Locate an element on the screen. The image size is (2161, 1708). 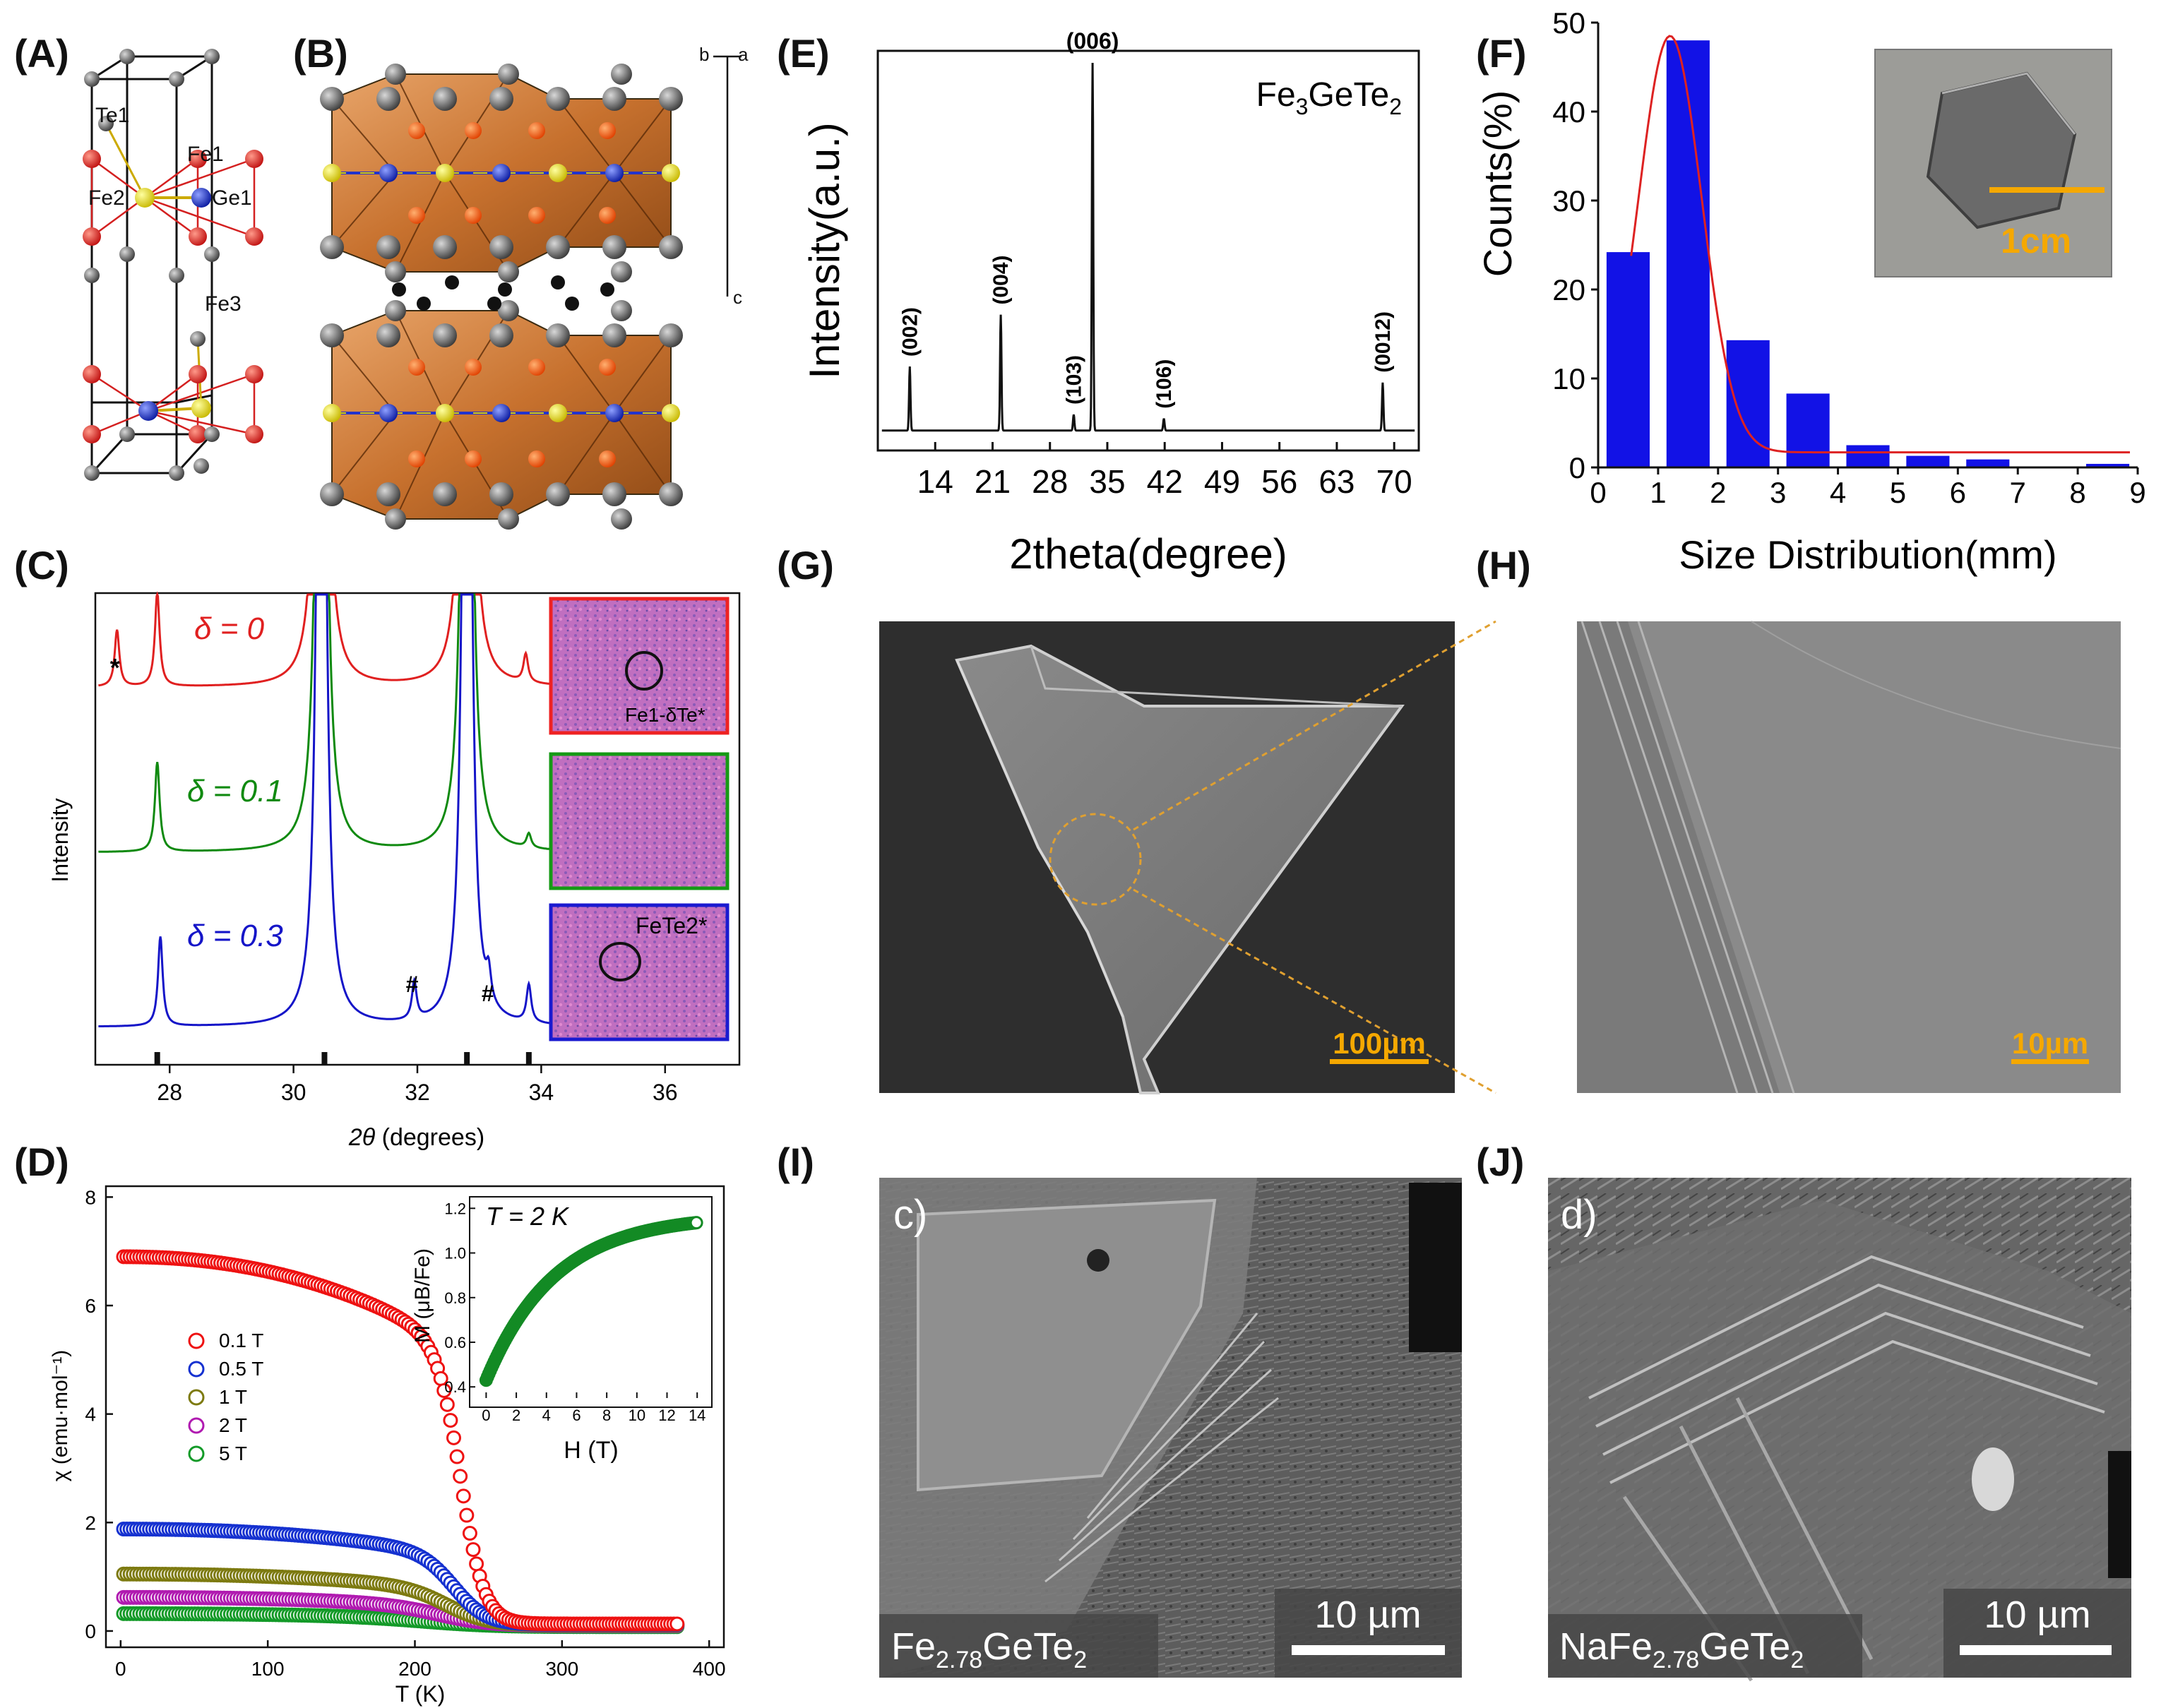
panel-d-xtick-label: 400 is located at coordinates (710, 1669).